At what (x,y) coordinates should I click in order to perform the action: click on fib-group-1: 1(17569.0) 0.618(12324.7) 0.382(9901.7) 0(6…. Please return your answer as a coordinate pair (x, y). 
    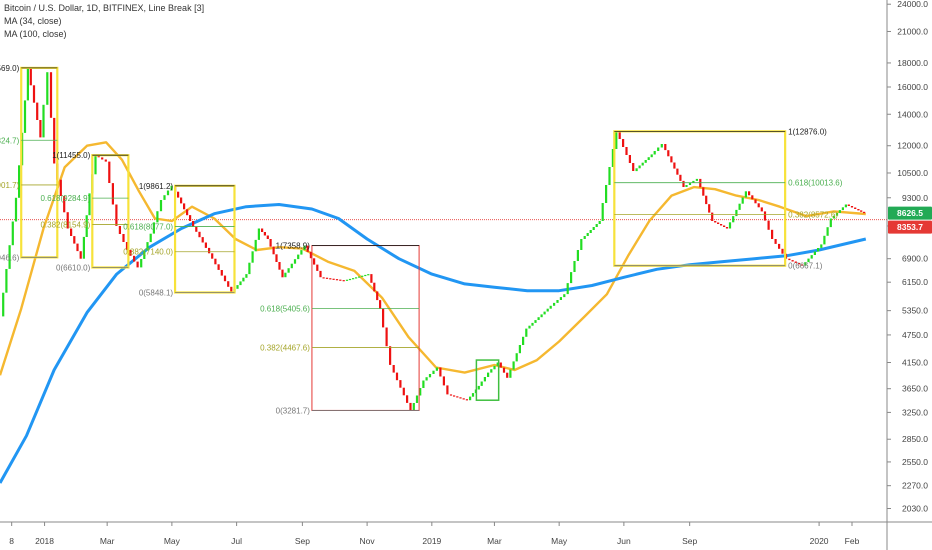
    Looking at the image, I should click on (29, 163).